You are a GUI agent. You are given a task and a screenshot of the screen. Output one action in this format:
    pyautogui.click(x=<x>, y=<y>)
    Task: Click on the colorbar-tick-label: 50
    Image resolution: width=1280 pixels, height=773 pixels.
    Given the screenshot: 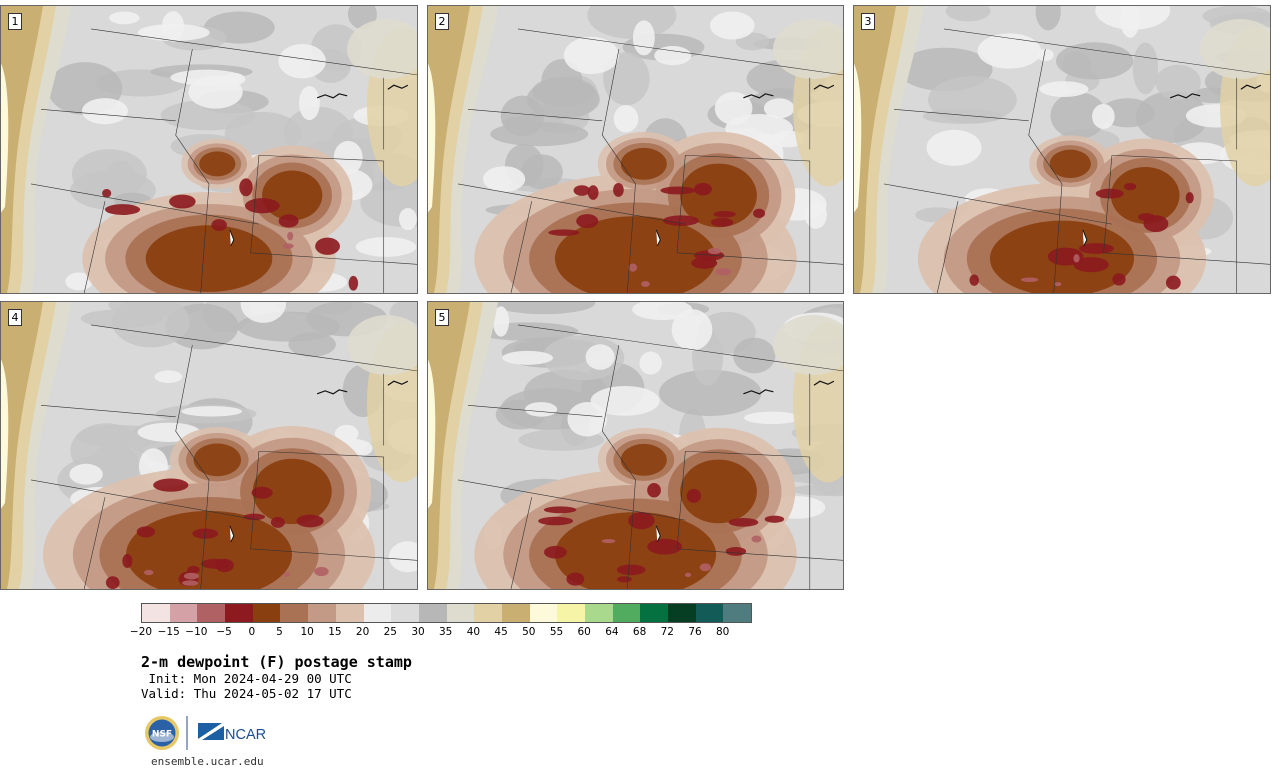 What is the action you would take?
    pyautogui.click(x=529, y=632)
    